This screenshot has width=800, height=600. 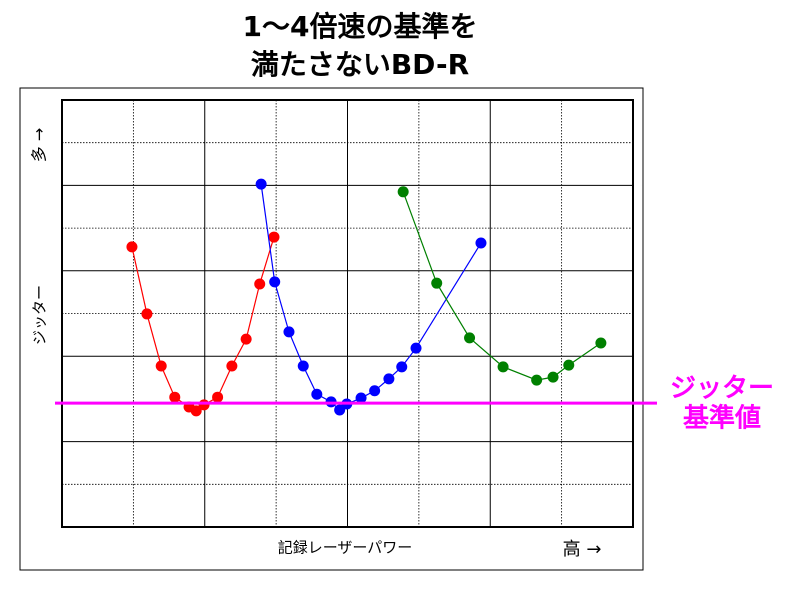 I want to click on x-axis-arrow-label: 高 →, so click(x=582, y=549).